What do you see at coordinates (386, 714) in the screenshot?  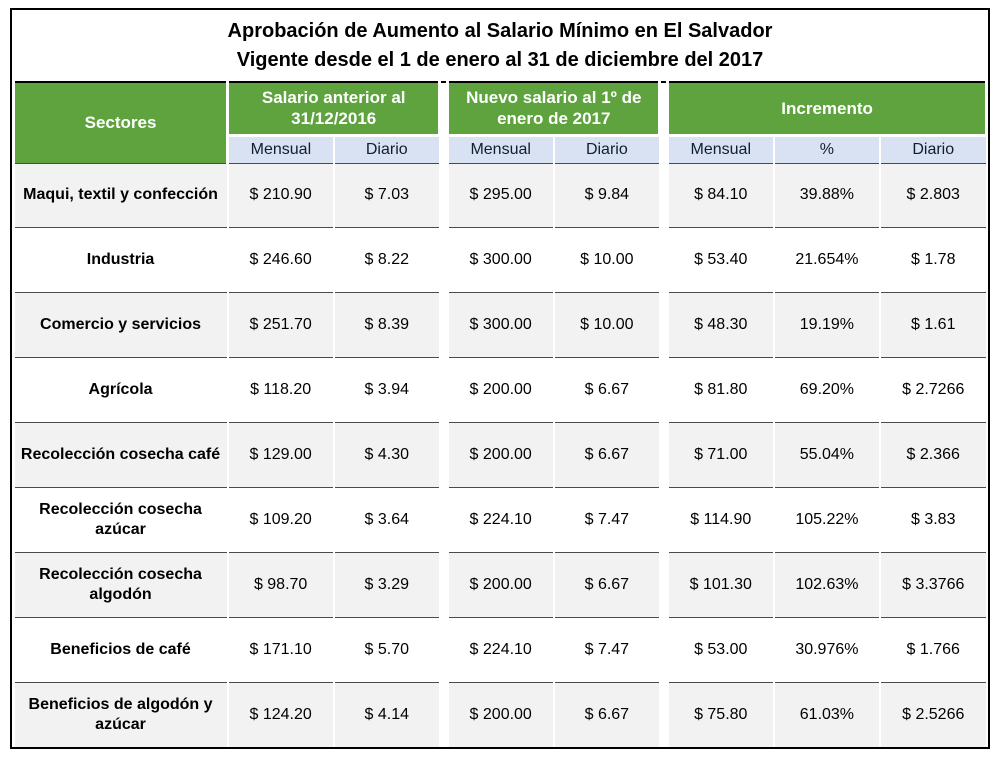 I see `cell-anterior-diario: $ 4.14` at bounding box center [386, 714].